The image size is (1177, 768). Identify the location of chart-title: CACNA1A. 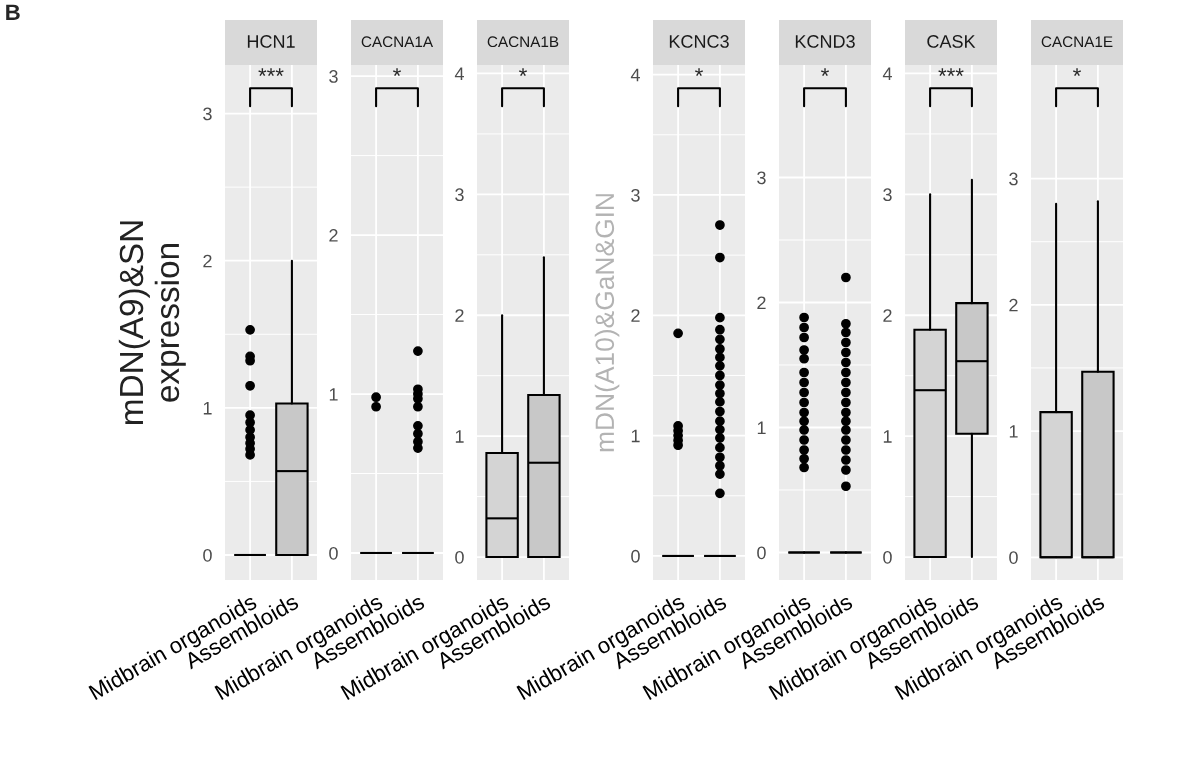
(397, 42).